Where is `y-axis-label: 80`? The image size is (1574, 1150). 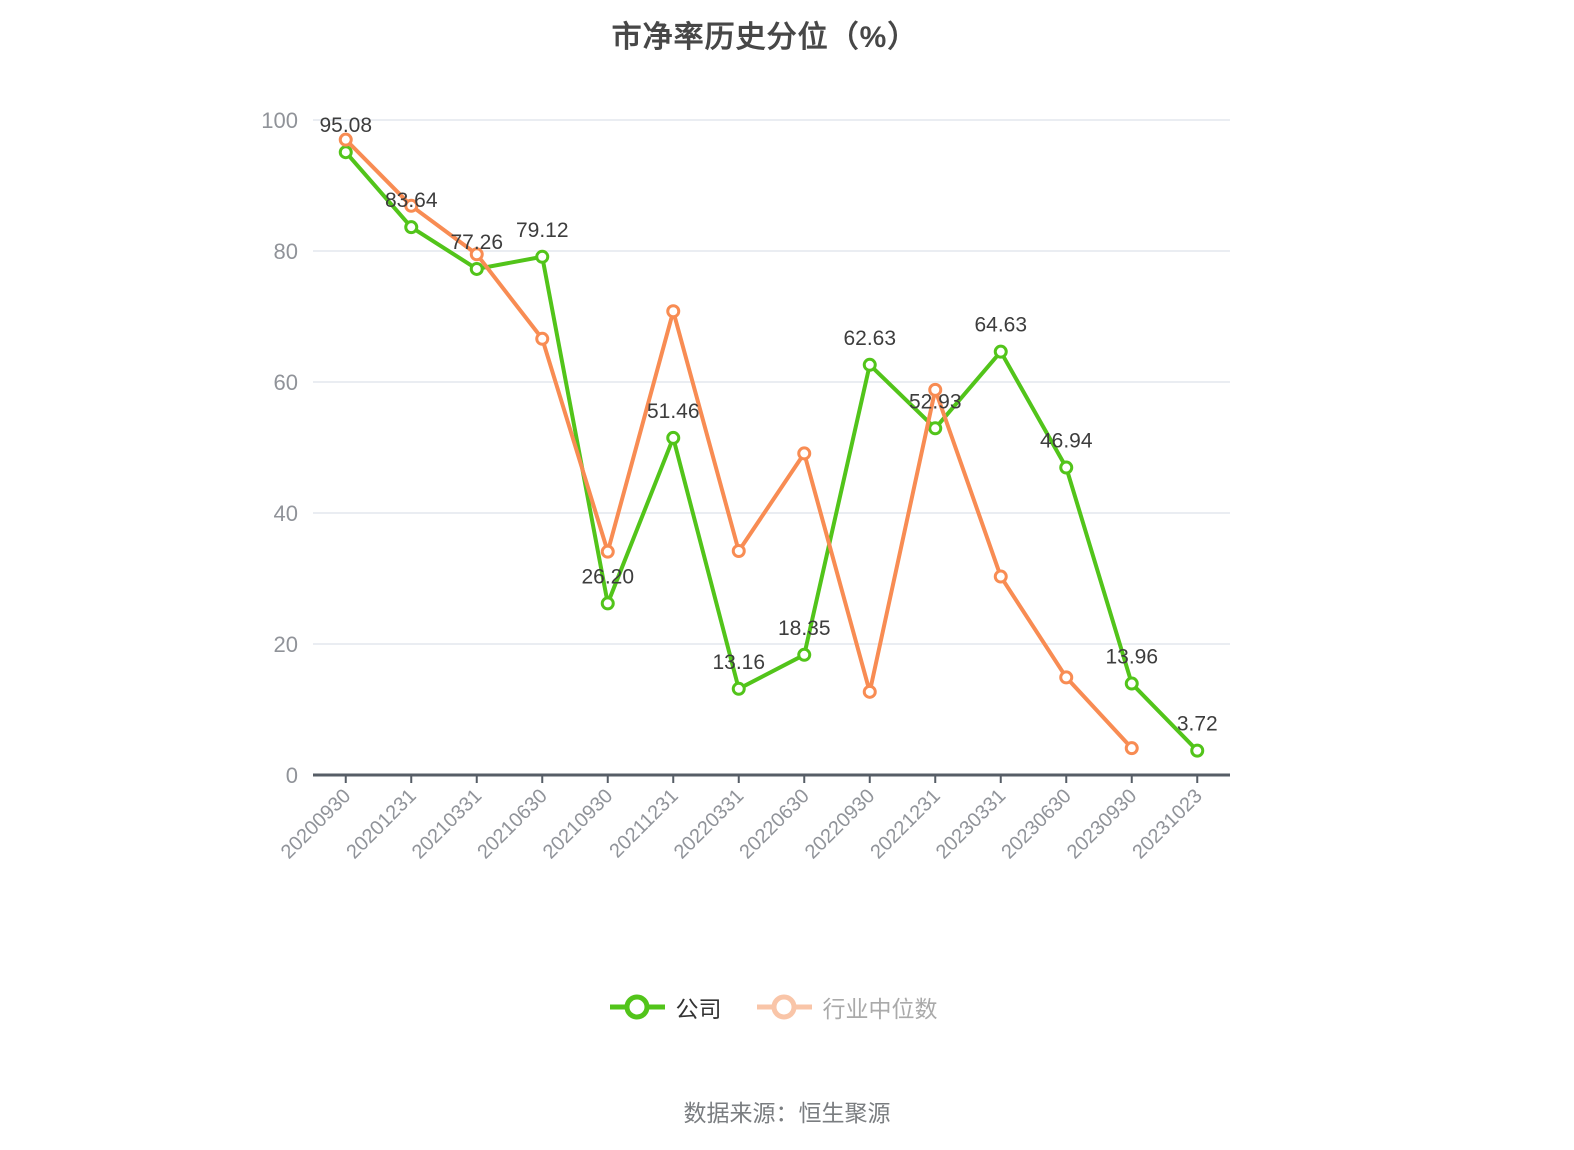 y-axis-label: 80 is located at coordinates (286, 251).